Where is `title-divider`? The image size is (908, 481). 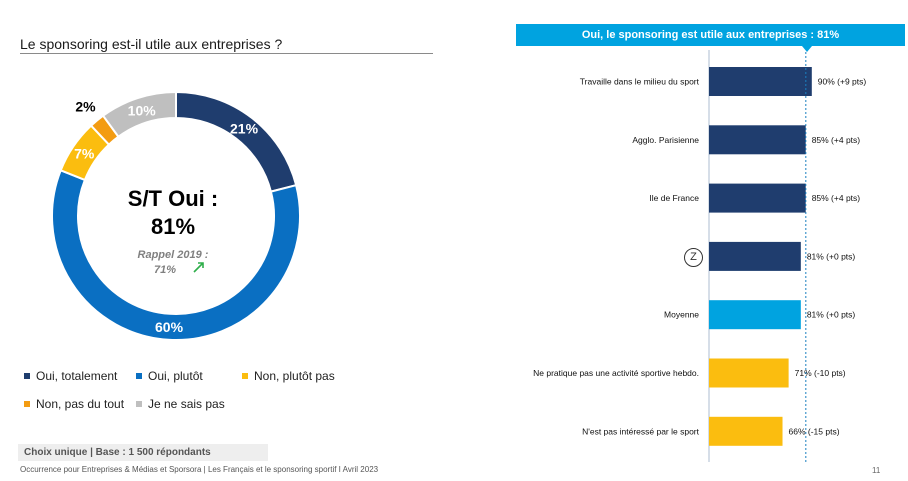 title-divider is located at coordinates (226, 53).